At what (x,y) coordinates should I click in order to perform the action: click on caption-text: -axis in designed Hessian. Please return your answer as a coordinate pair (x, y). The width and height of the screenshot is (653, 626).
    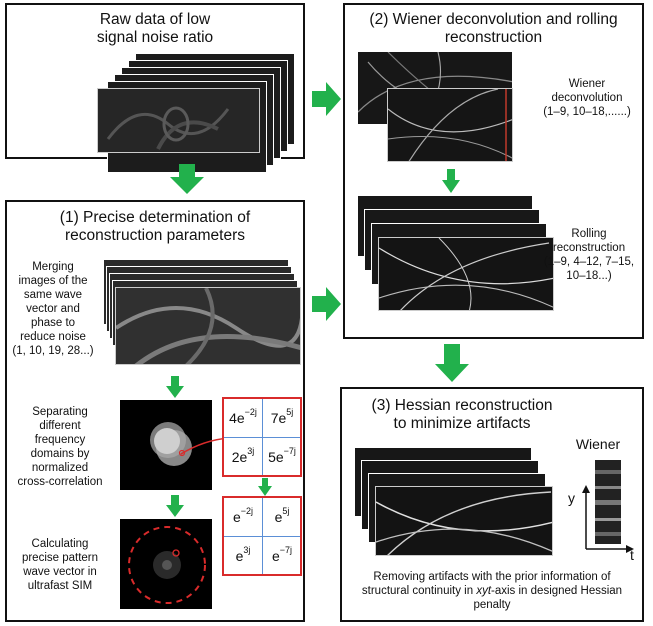
    Looking at the image, I should click on (557, 591).